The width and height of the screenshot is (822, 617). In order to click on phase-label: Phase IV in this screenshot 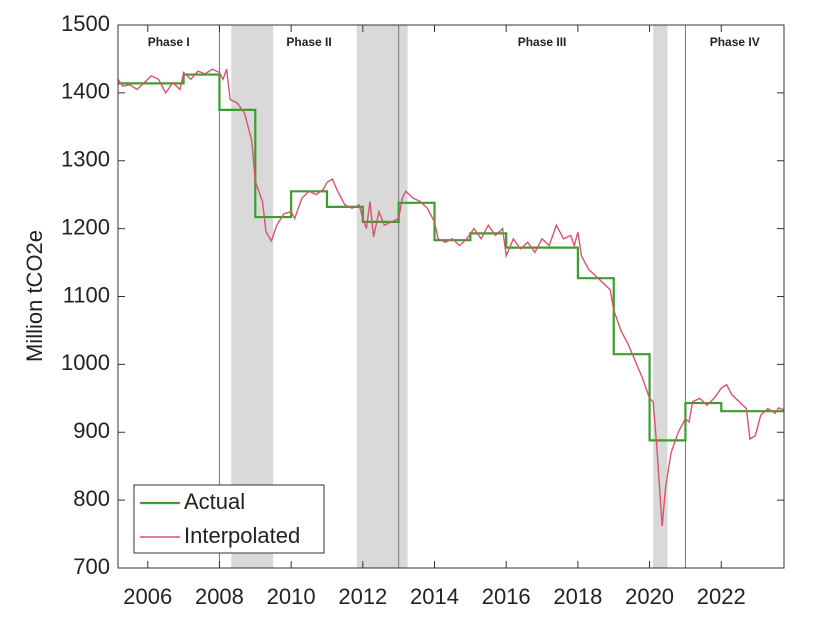, I will do `click(735, 42)`.